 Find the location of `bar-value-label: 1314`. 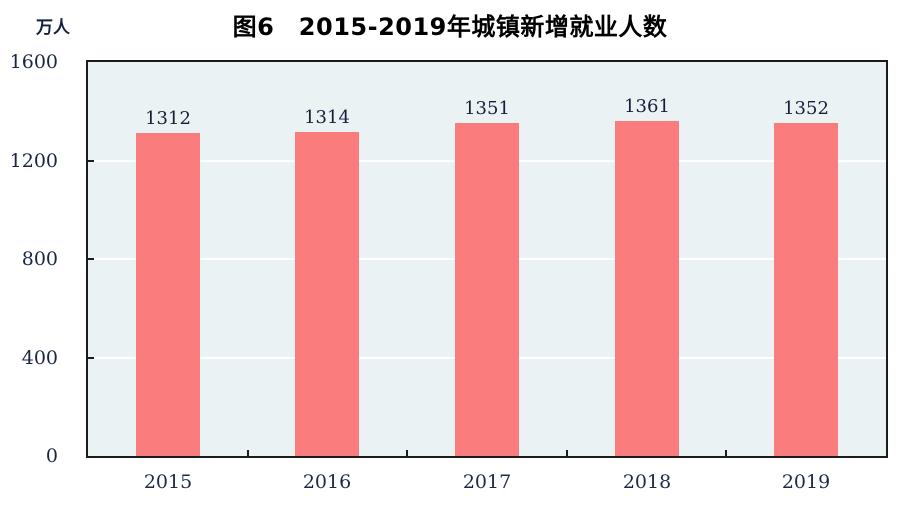

bar-value-label: 1314 is located at coordinates (327, 117).